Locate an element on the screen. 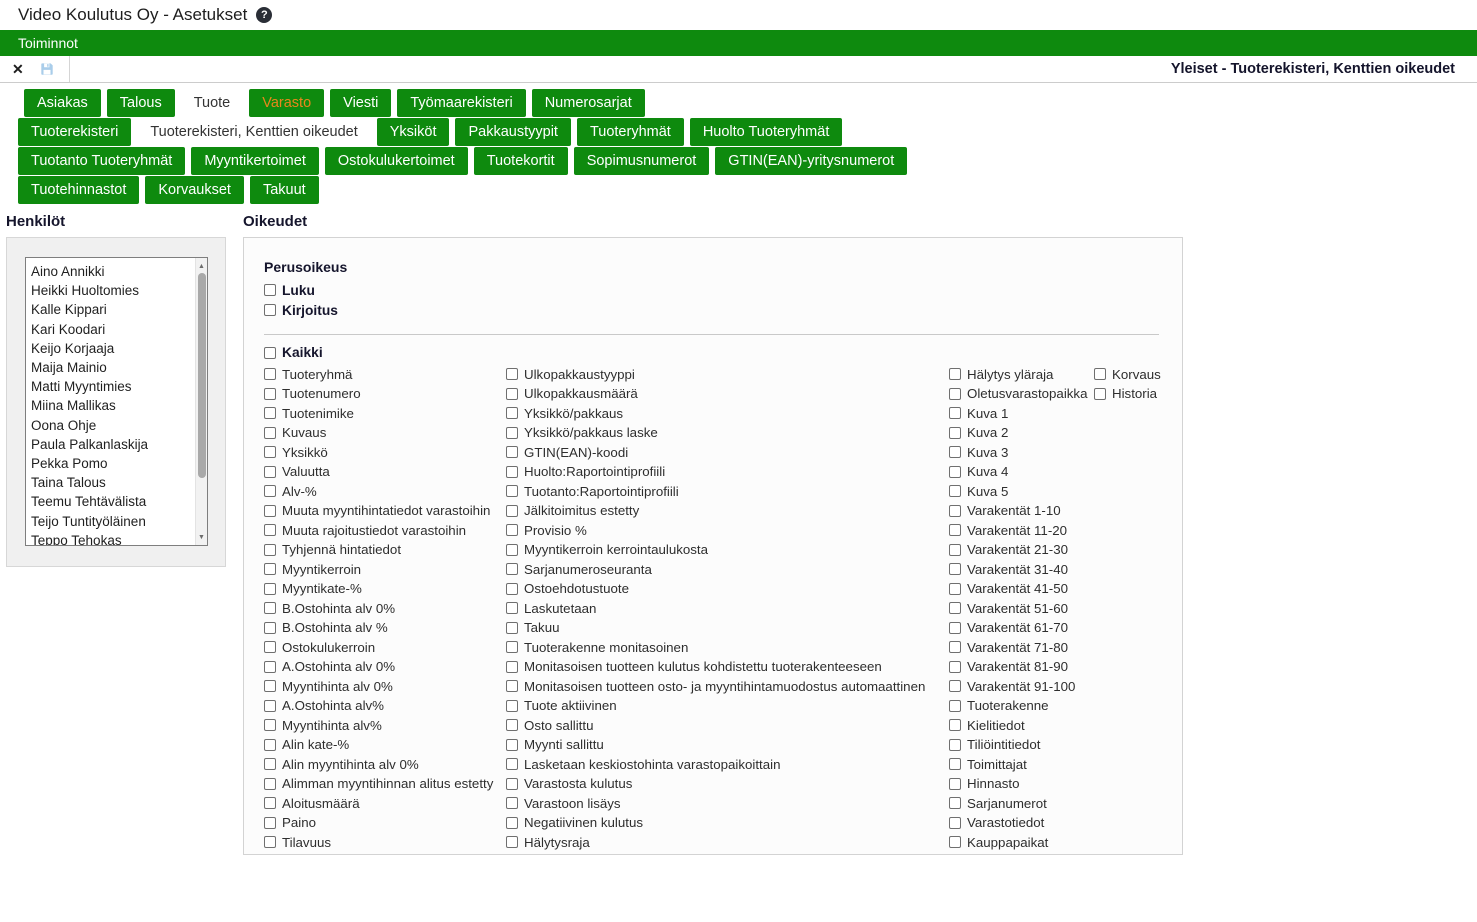 This screenshot has width=1477, height=922. list-item-person: Teemu Tehtävälista is located at coordinates (89, 502).